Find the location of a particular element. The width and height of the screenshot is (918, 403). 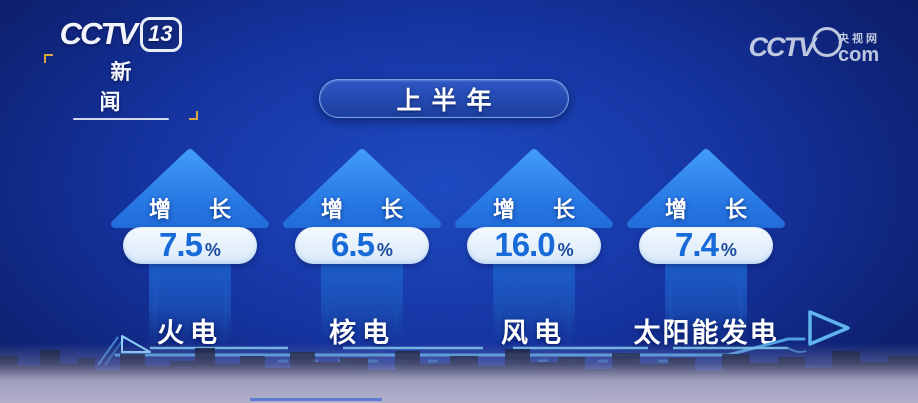

stat-column-wind: 增 长 16.0 % 风电 is located at coordinates (534, 250).